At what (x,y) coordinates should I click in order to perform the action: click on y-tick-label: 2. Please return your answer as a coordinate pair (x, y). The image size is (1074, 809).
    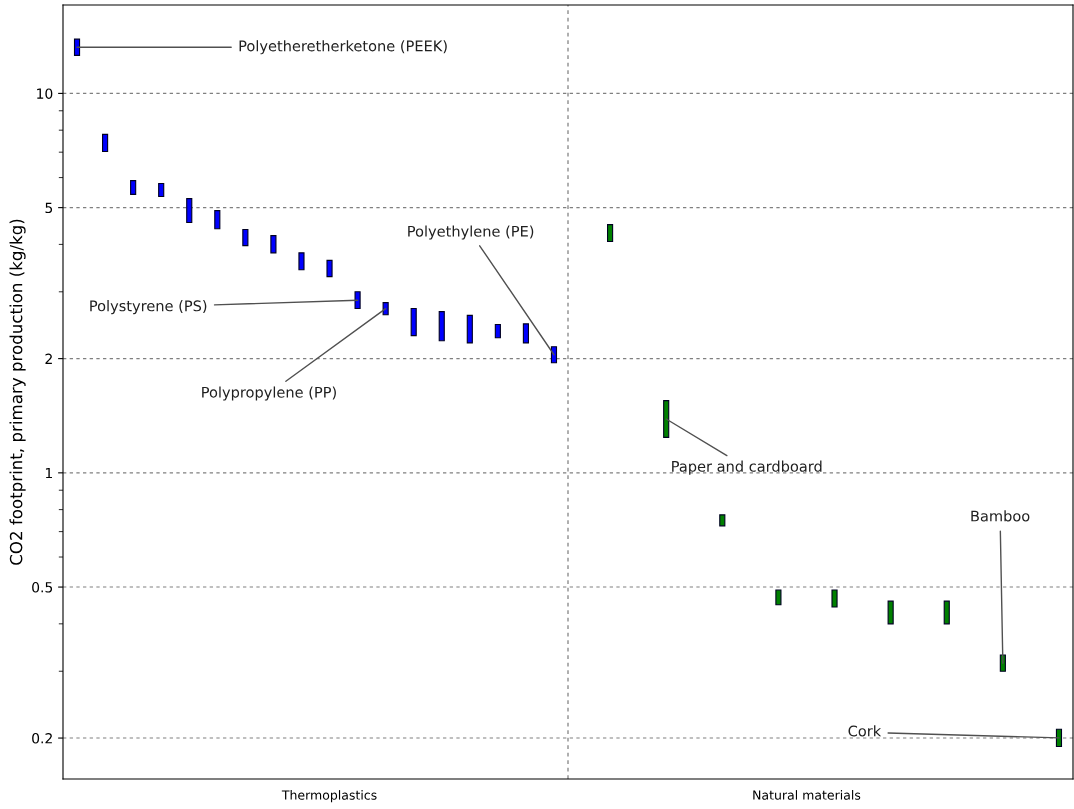
    Looking at the image, I should click on (48, 358).